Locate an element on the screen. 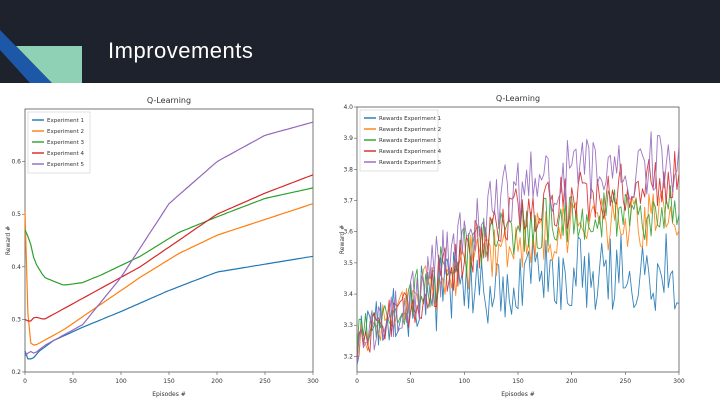  header-accent-shape is located at coordinates (41, 56).